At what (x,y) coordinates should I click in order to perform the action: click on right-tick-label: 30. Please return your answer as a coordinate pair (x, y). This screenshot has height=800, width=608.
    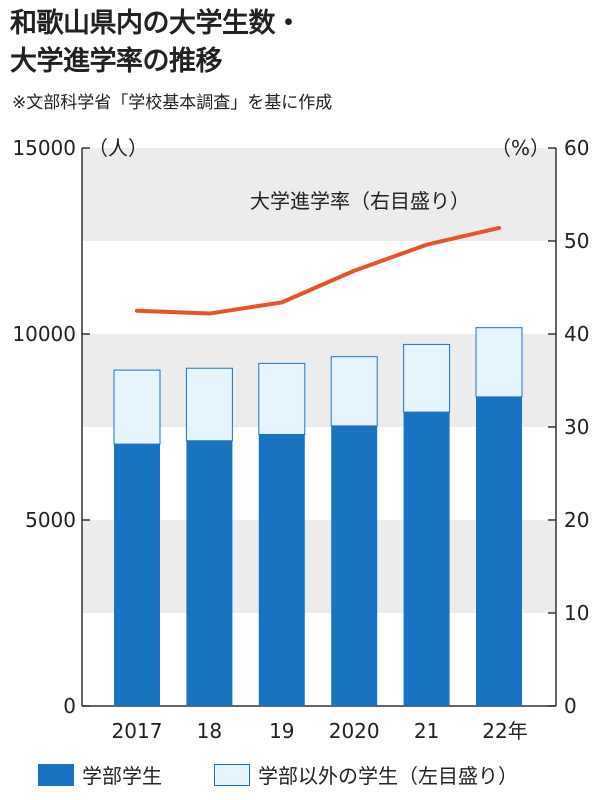
    Looking at the image, I should click on (576, 427).